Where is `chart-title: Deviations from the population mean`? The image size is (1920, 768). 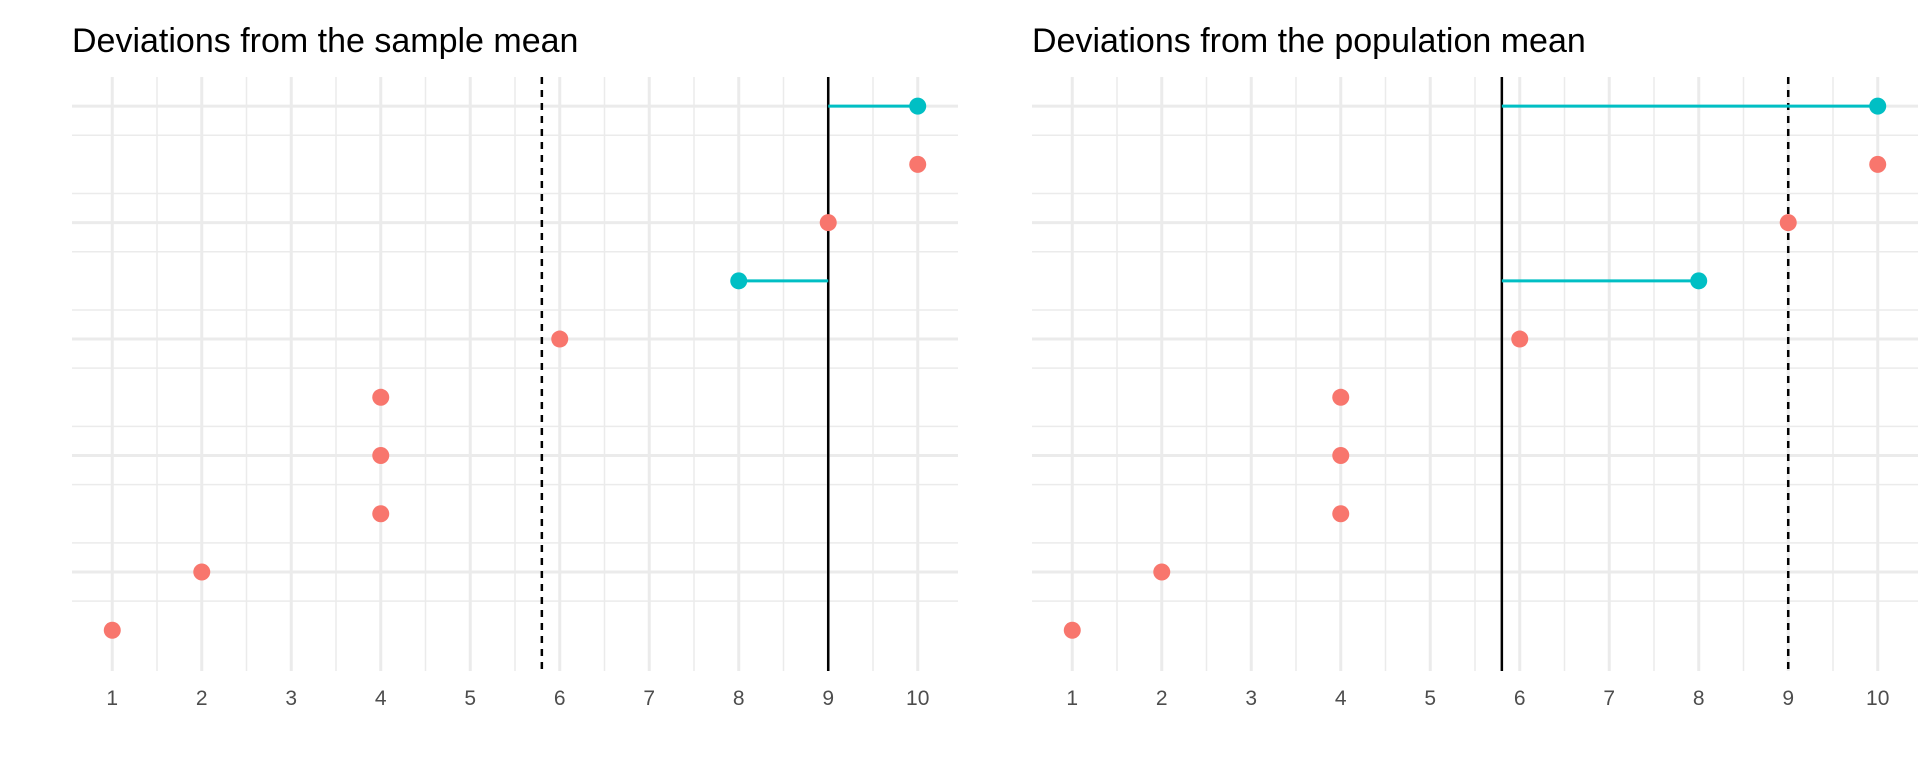 chart-title: Deviations from the population mean is located at coordinates (1309, 41).